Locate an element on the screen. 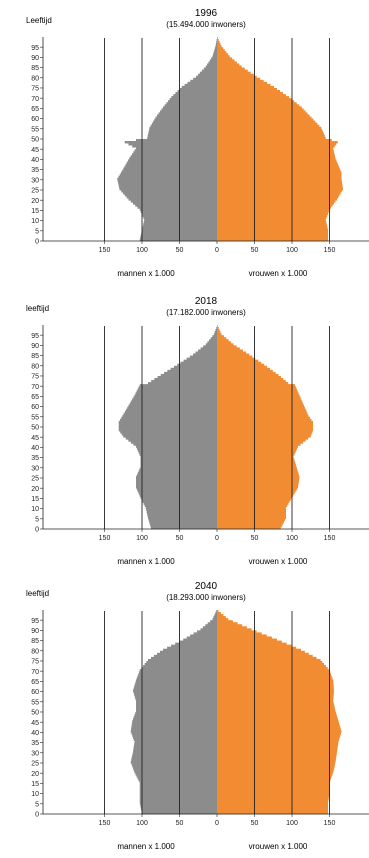 The image size is (369, 858). chart-subtitle: (18.293.000 inwoners) is located at coordinates (206, 597).